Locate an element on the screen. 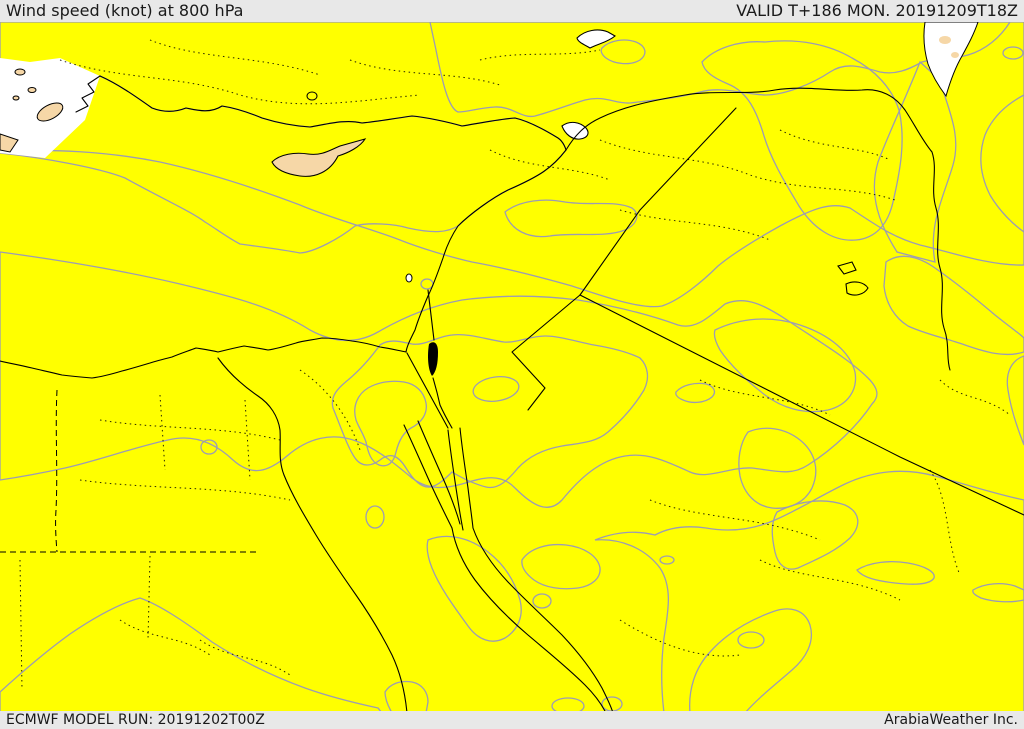 The image size is (1024, 729). lake-fayum is located at coordinates (209, 447).